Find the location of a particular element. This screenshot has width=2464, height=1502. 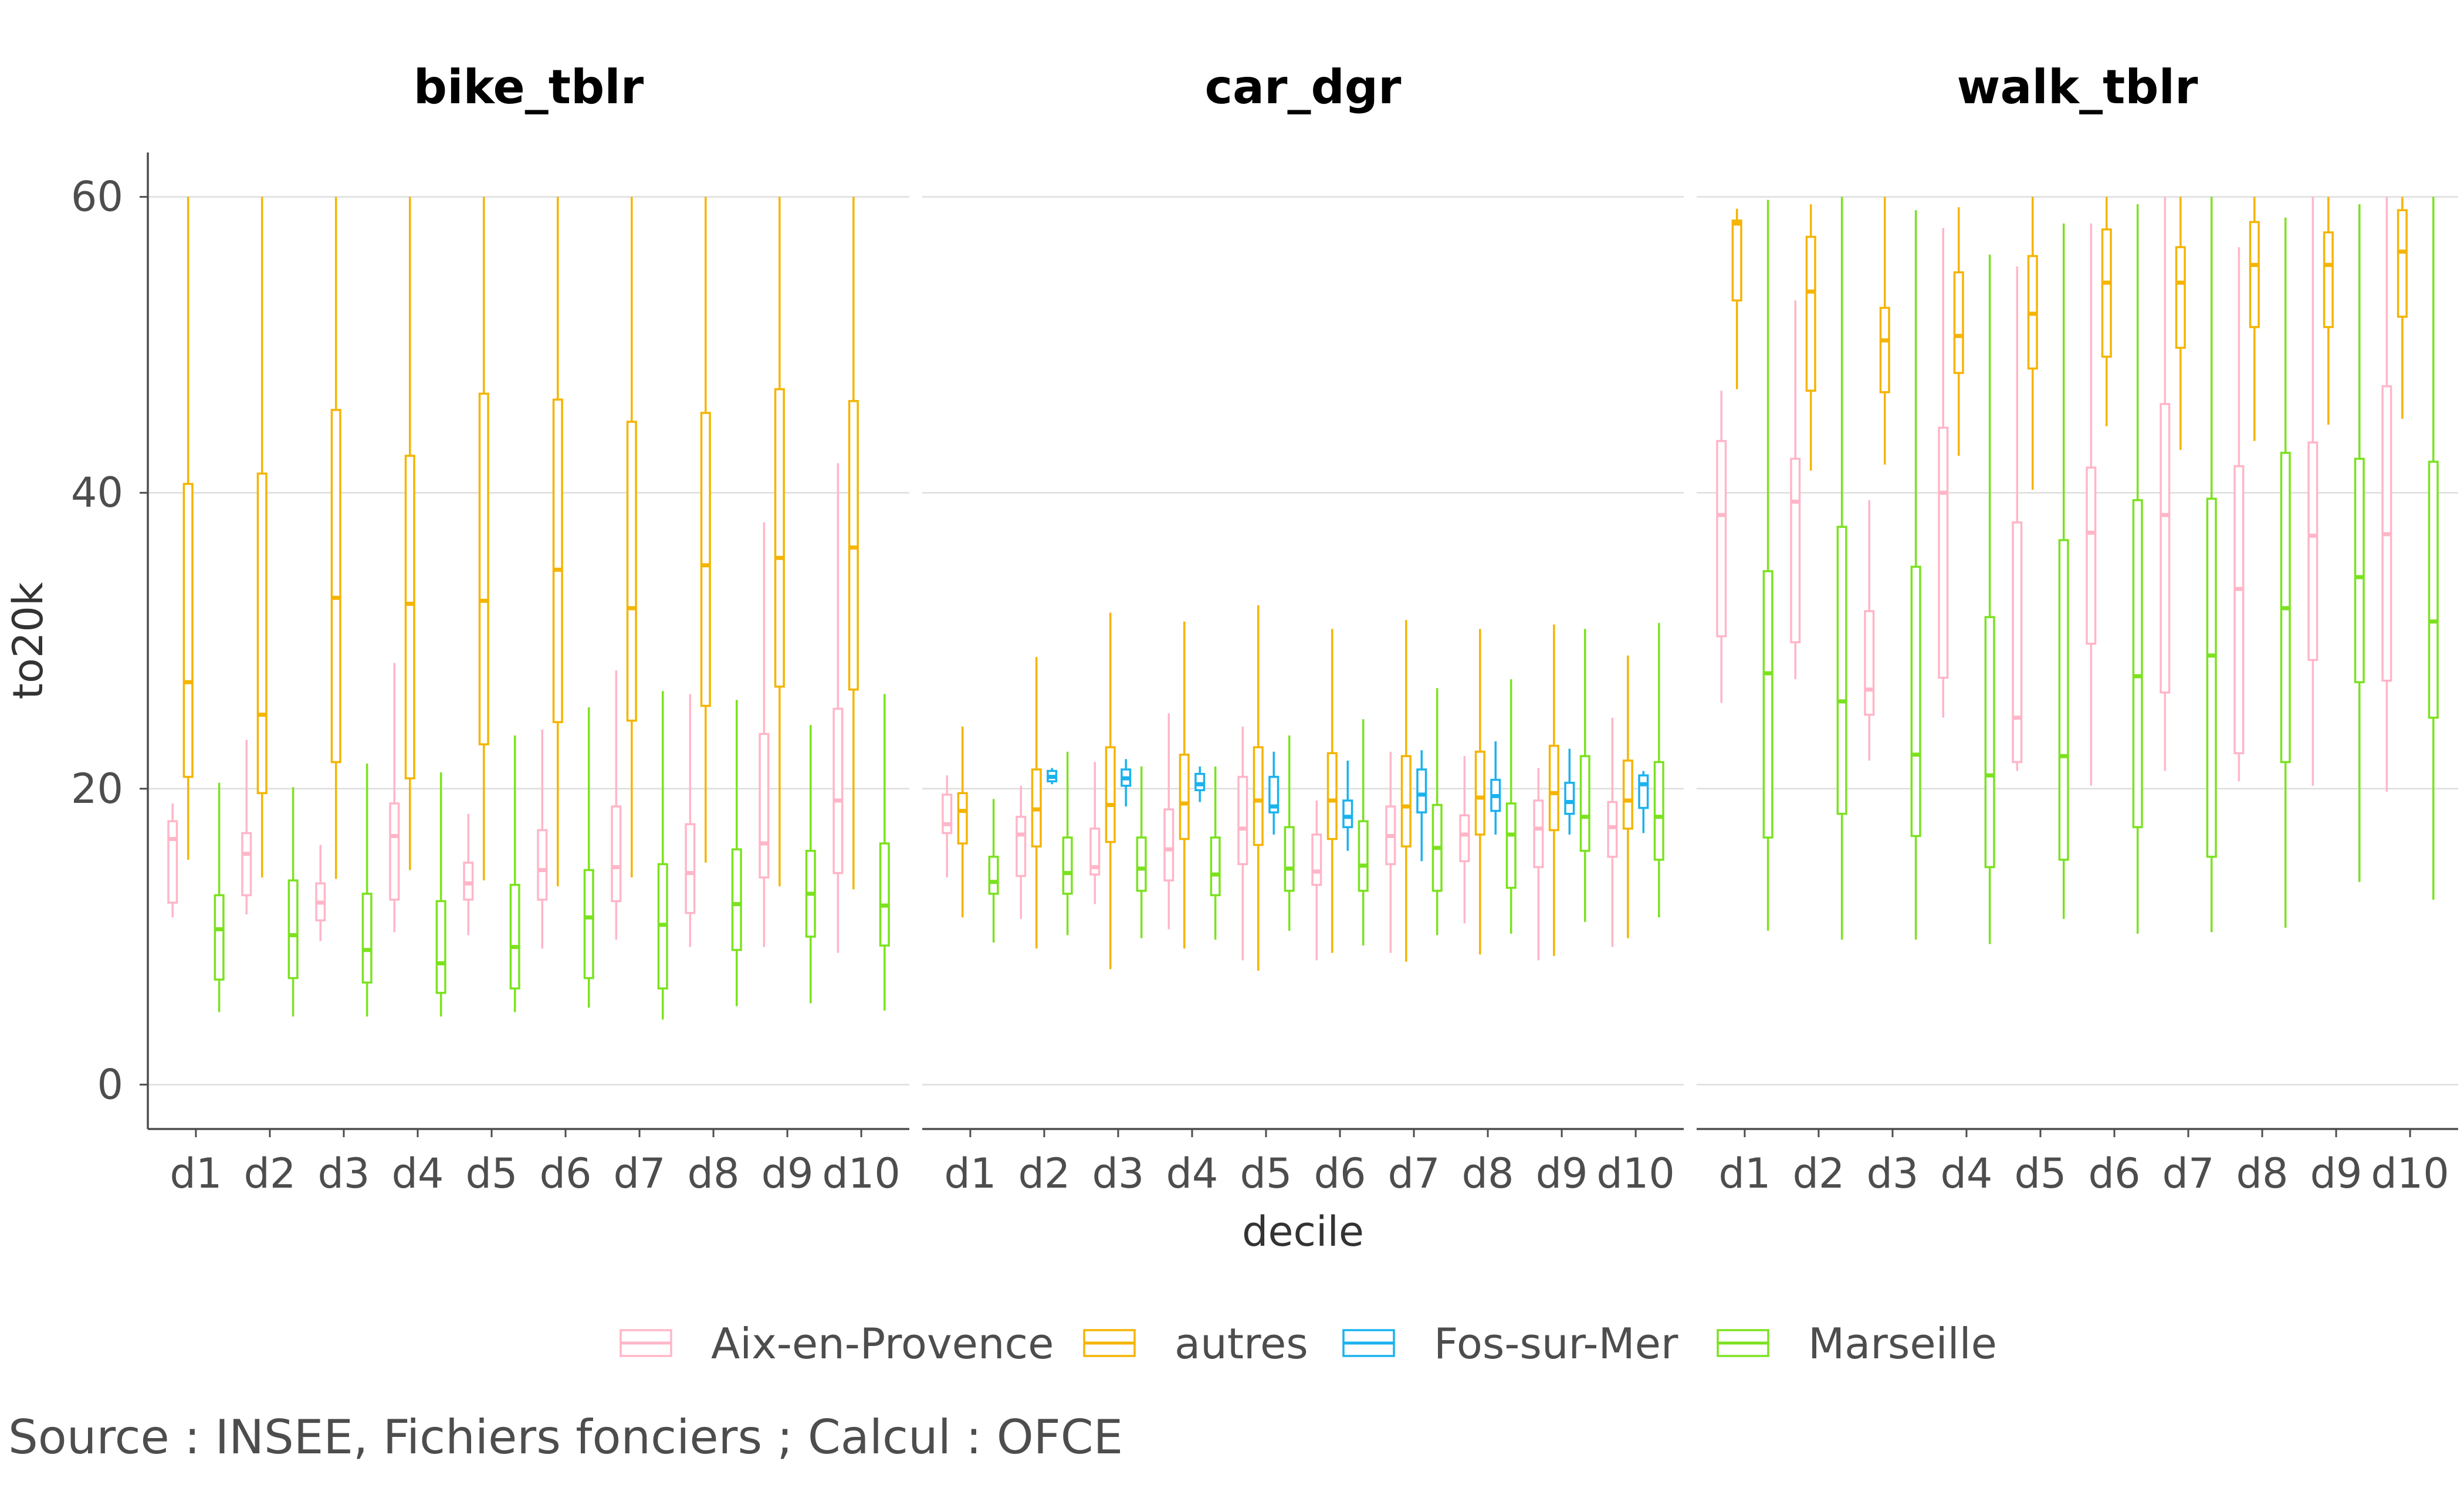

y-tick-label: 0 is located at coordinates (110, 1084).